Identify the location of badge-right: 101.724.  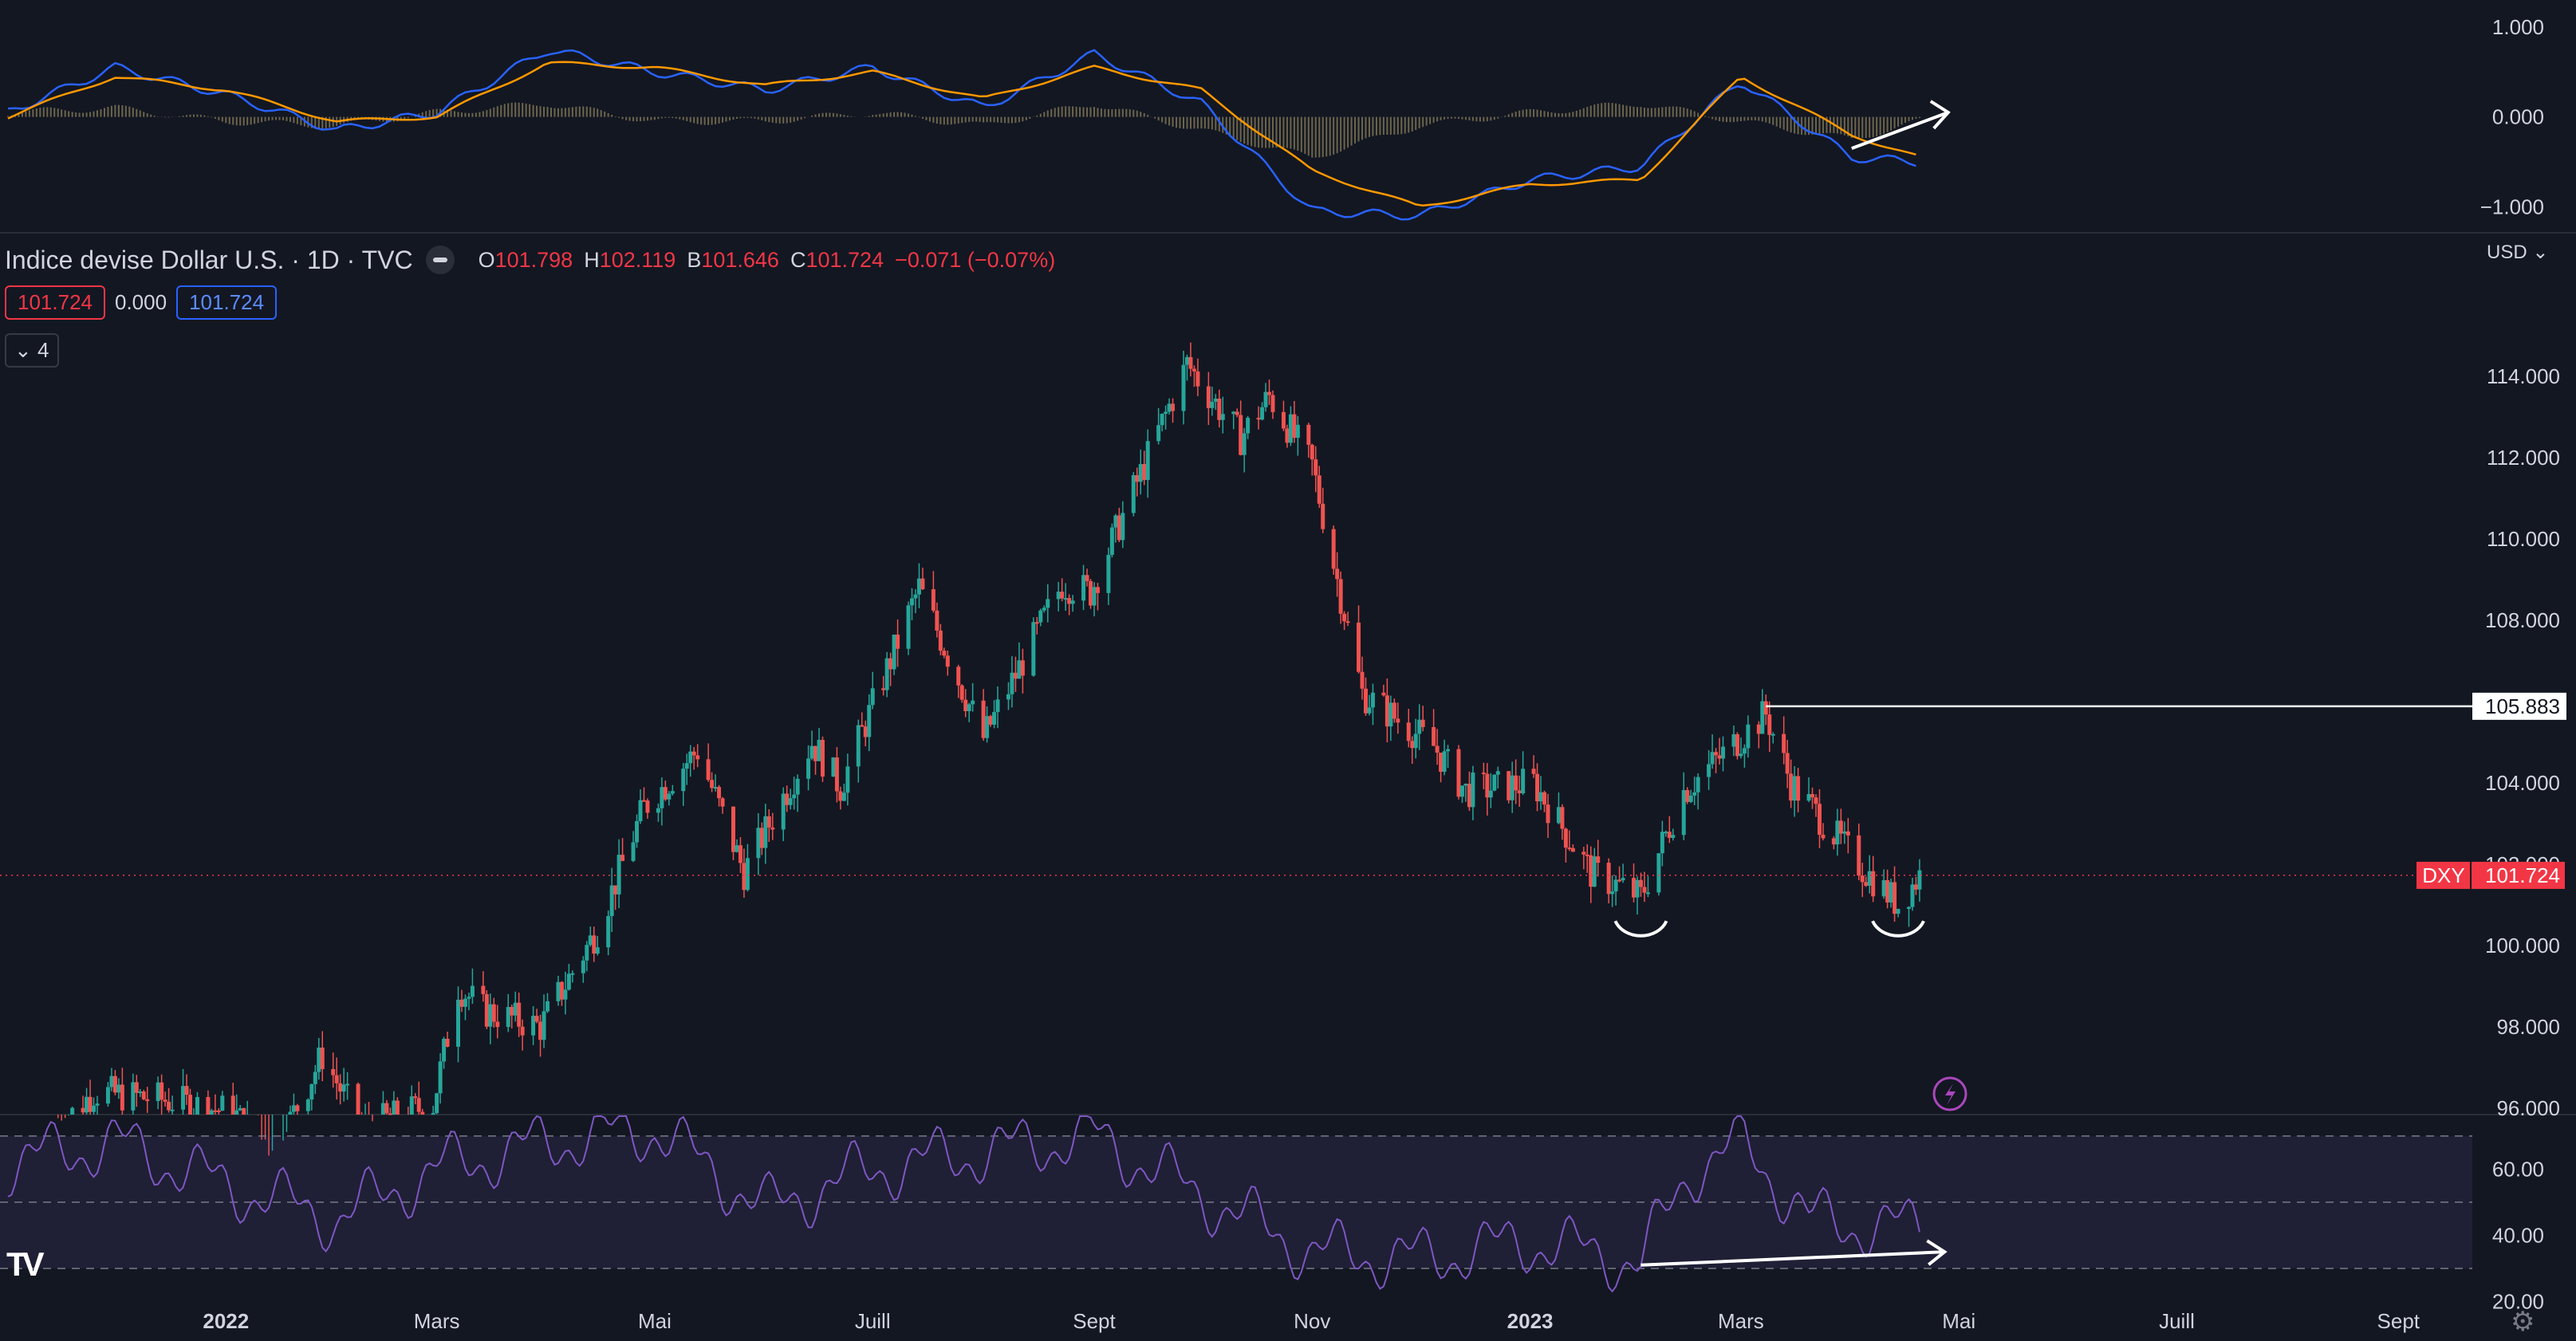
(227, 302).